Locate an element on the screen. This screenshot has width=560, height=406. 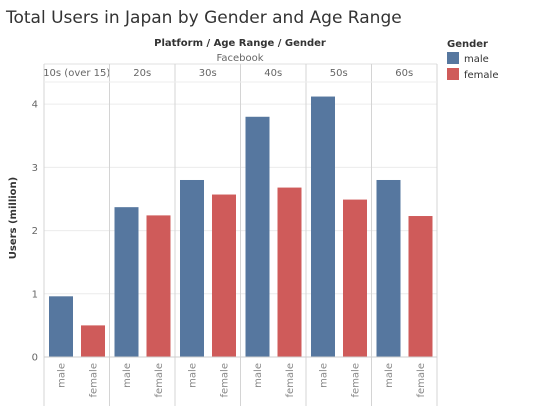
y-axis-label: Users (million) is located at coordinates (13, 218).